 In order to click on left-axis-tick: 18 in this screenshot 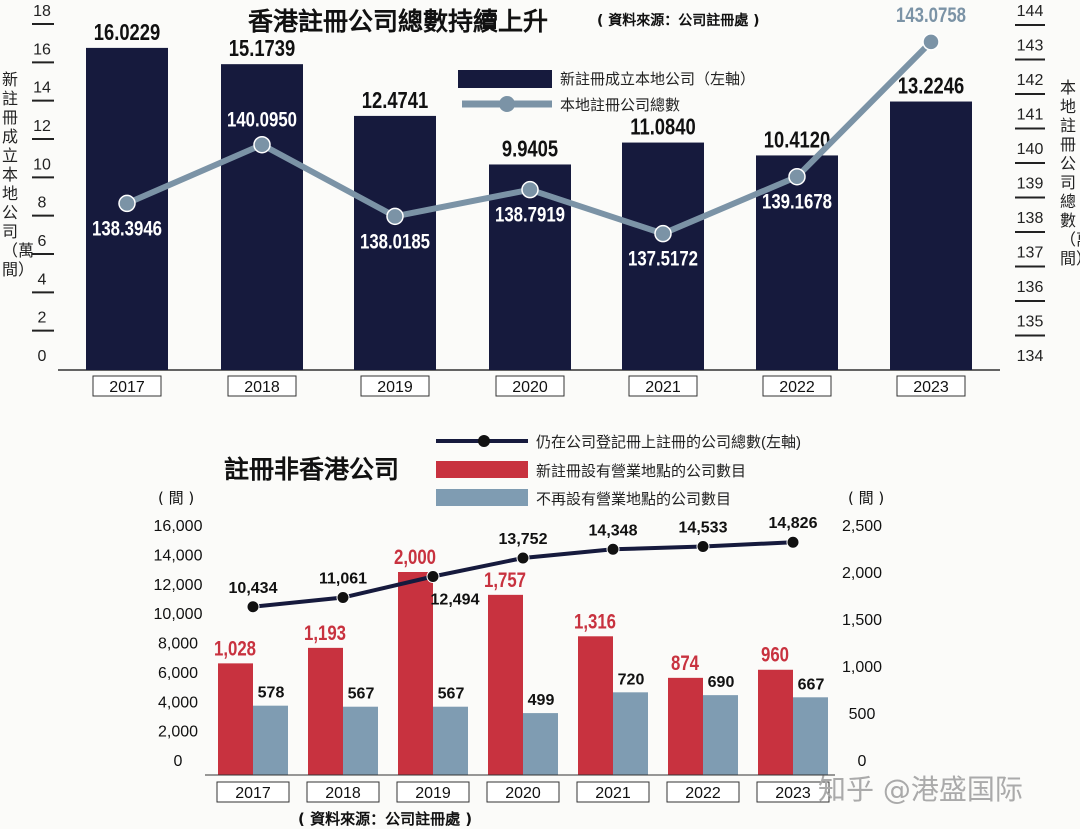, I will do `click(42, 11)`.